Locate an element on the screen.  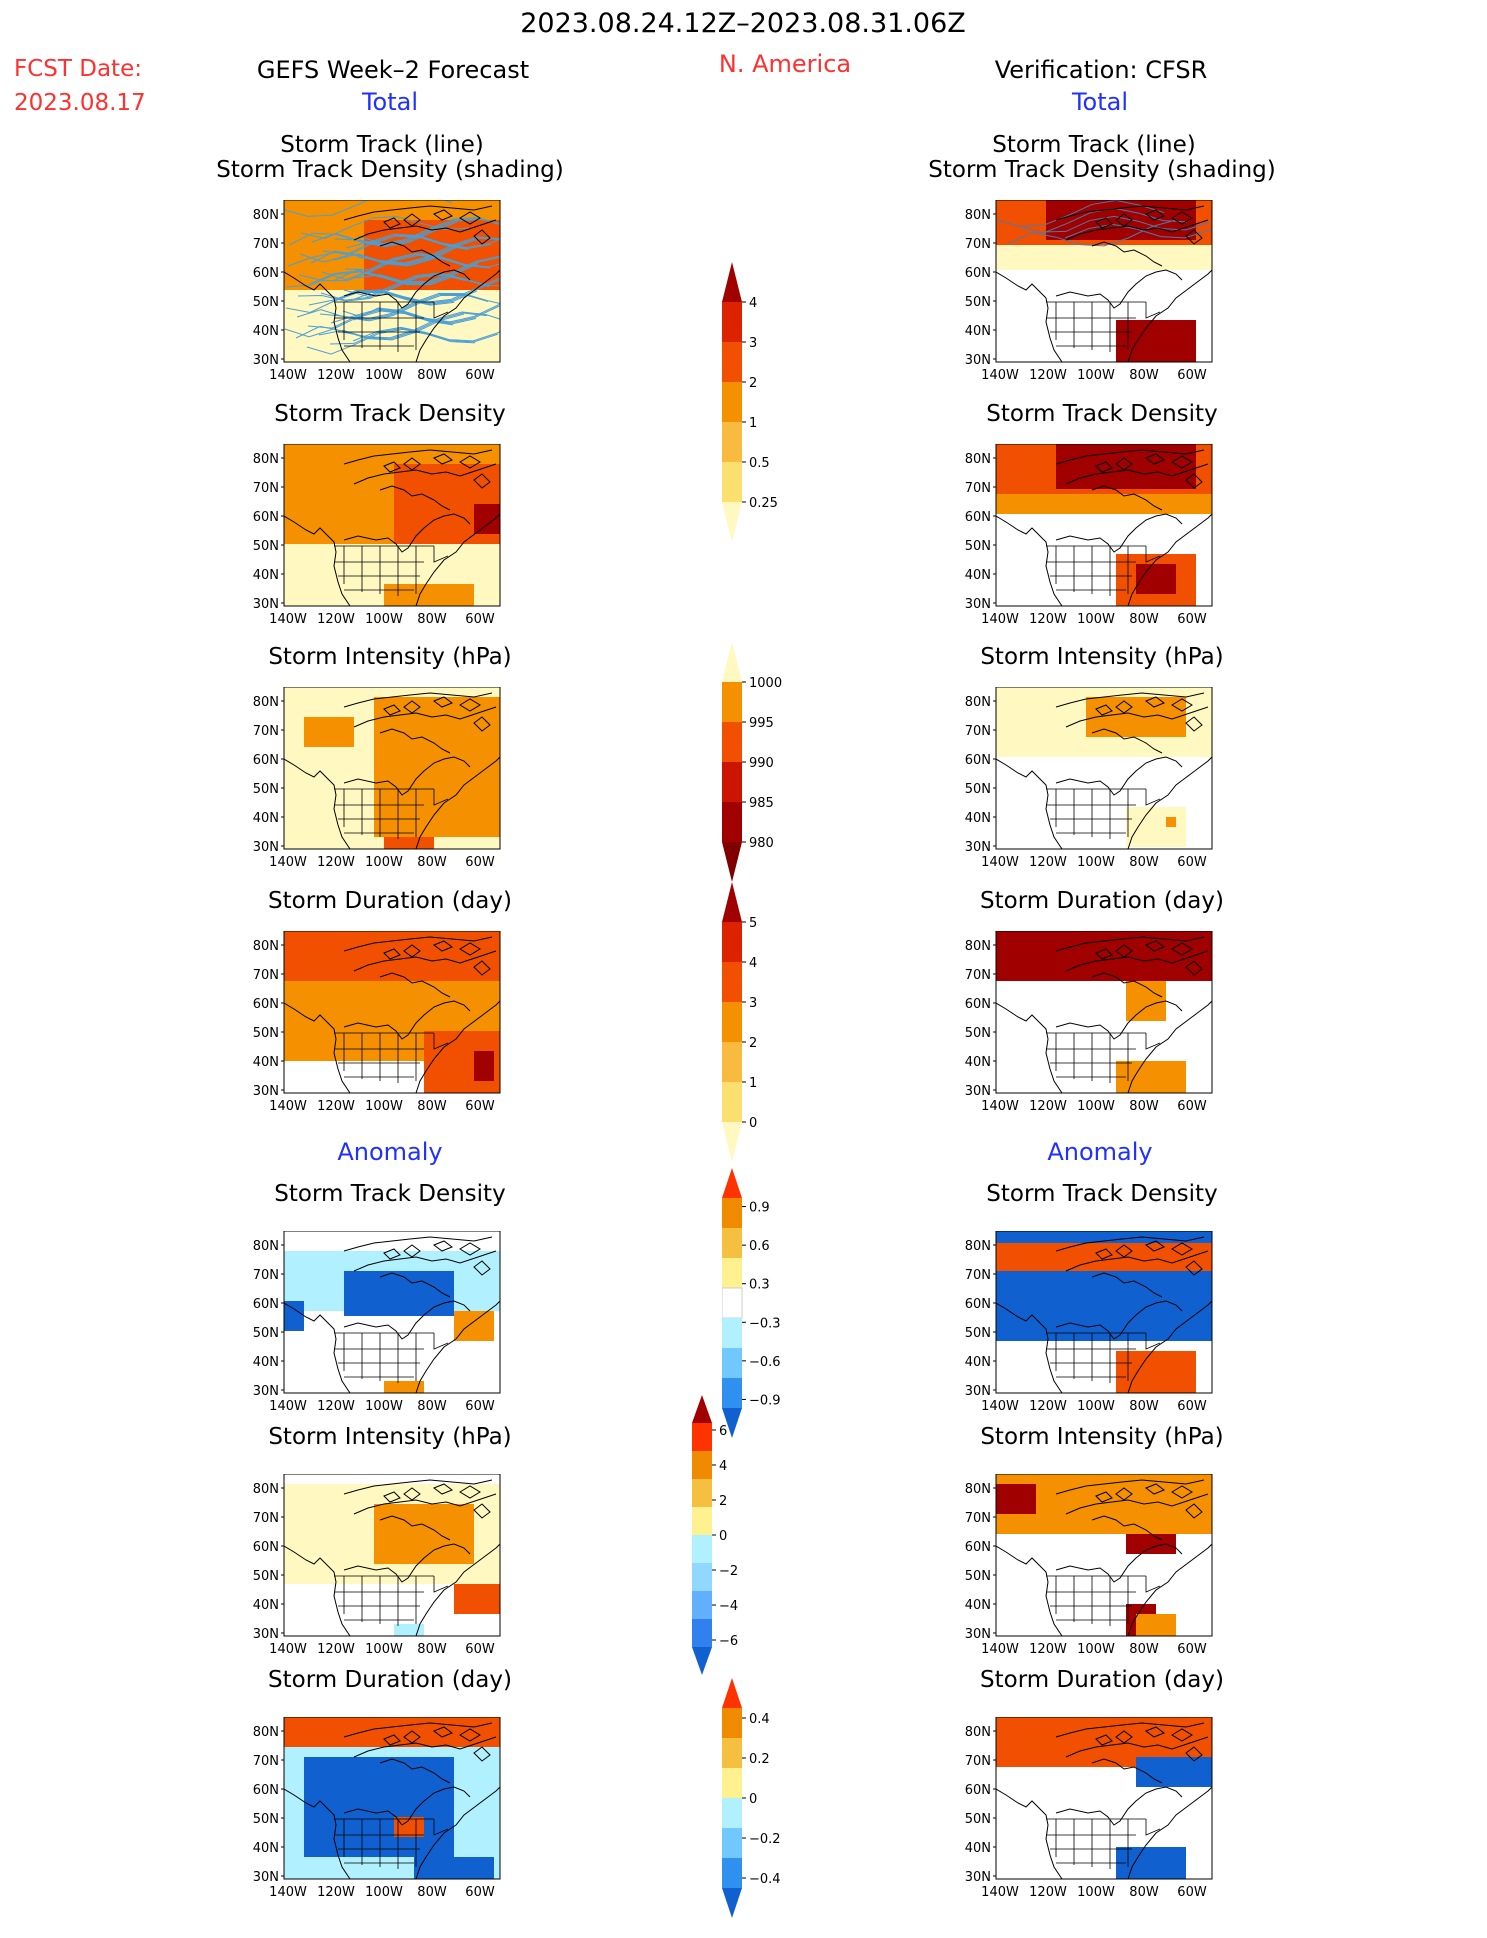
colorbar-label: −0.6 is located at coordinates (765, 1362).